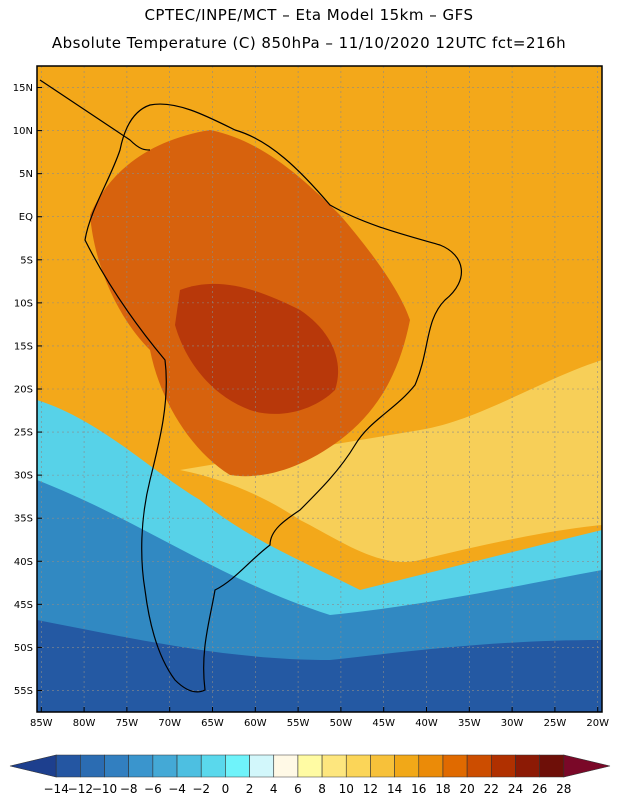 This screenshot has width=618, height=800. What do you see at coordinates (255, 723) in the screenshot?
I see `lon-tick-label: 60W` at bounding box center [255, 723].